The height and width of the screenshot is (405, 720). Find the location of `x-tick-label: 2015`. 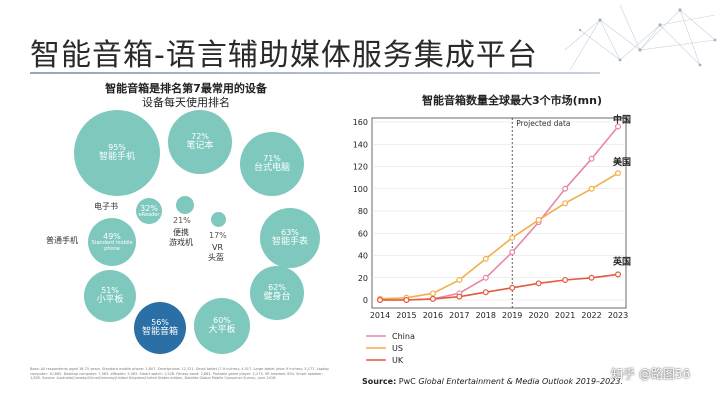

x-tick-label: 2015 is located at coordinates (406, 315).